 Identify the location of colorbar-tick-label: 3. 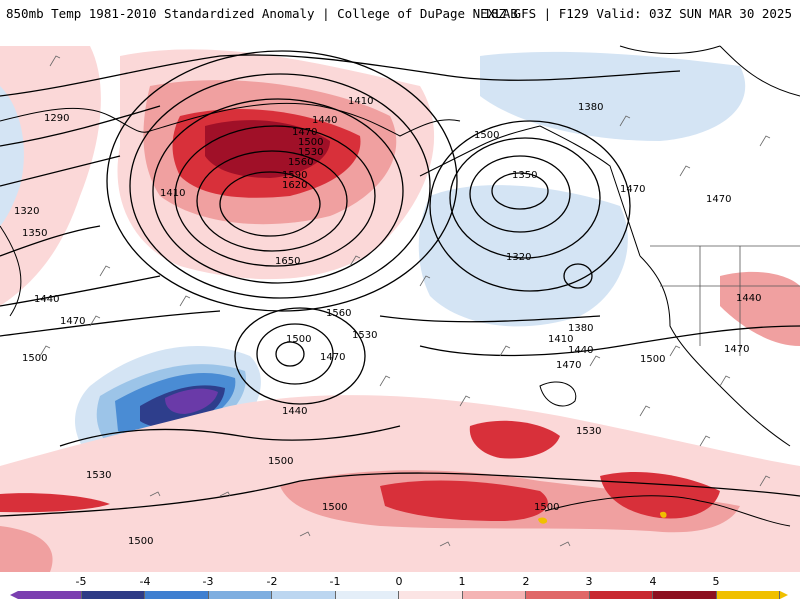
(589, 581).